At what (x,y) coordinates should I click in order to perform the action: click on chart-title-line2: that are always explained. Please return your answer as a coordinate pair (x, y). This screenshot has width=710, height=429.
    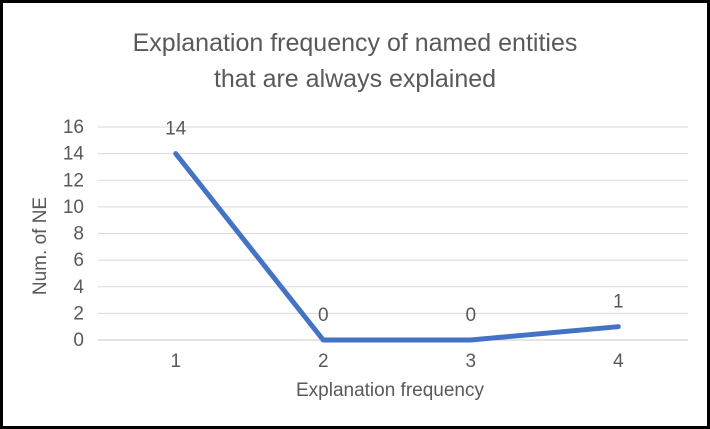
    Looking at the image, I should click on (355, 79).